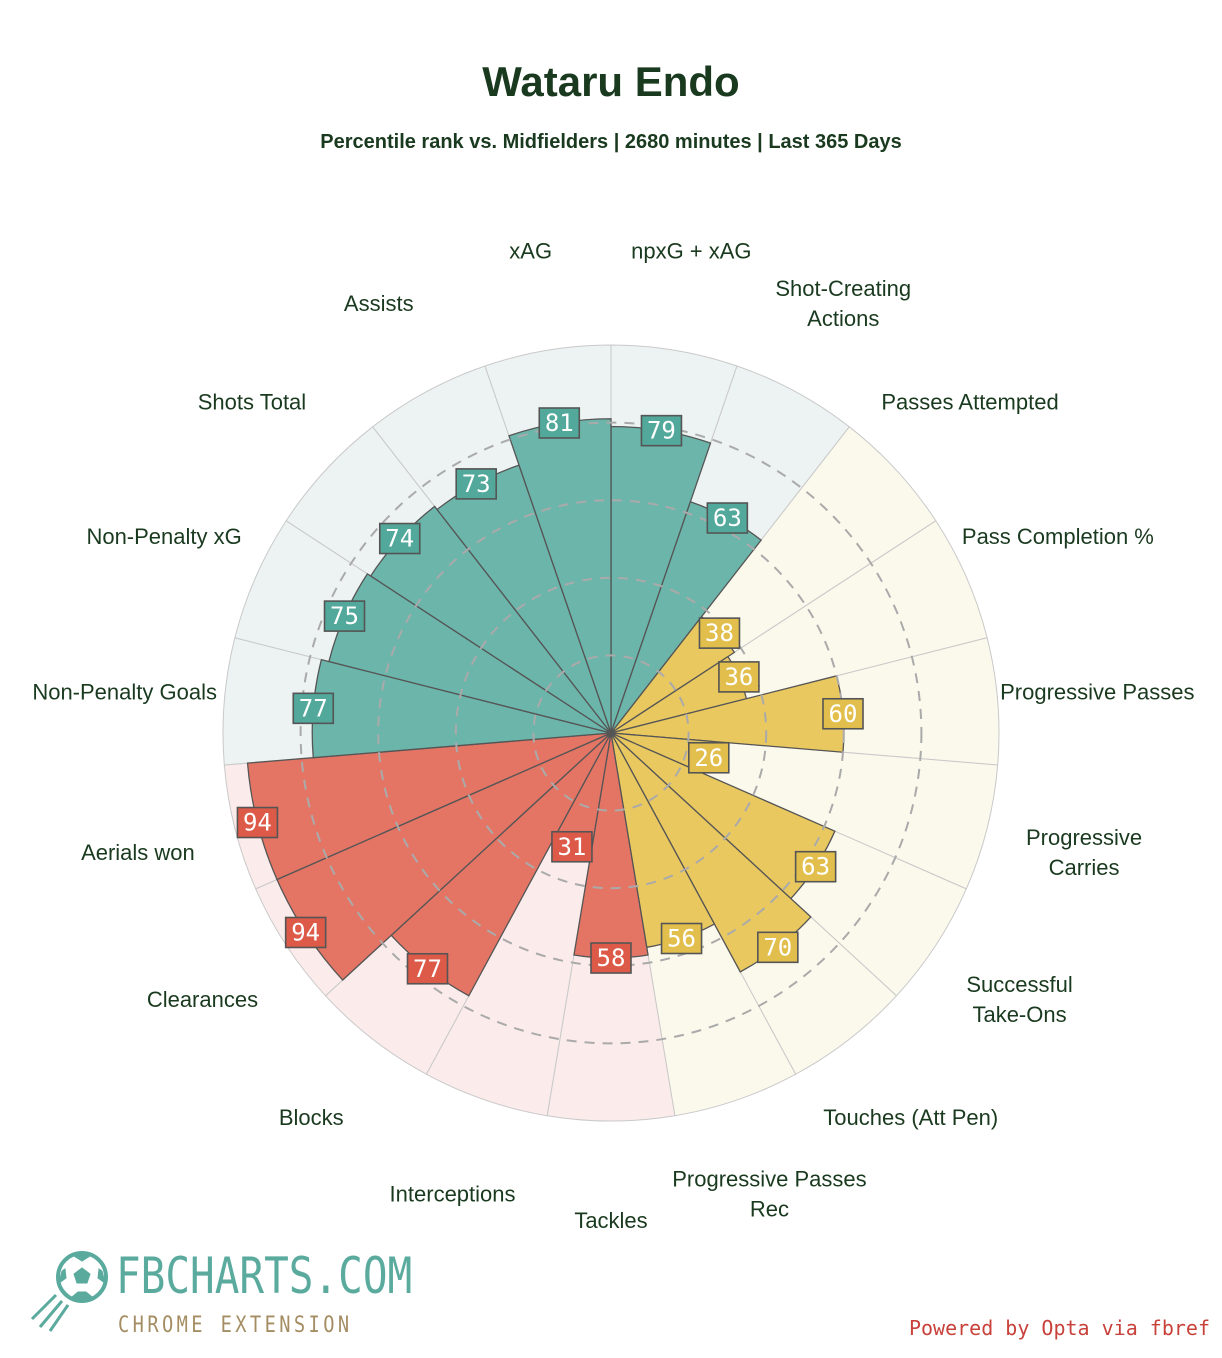 The height and width of the screenshot is (1358, 1222). Describe the element at coordinates (843, 303) in the screenshot. I see `category-label-shot-creating-actions: Shot-Creating Actions` at that location.